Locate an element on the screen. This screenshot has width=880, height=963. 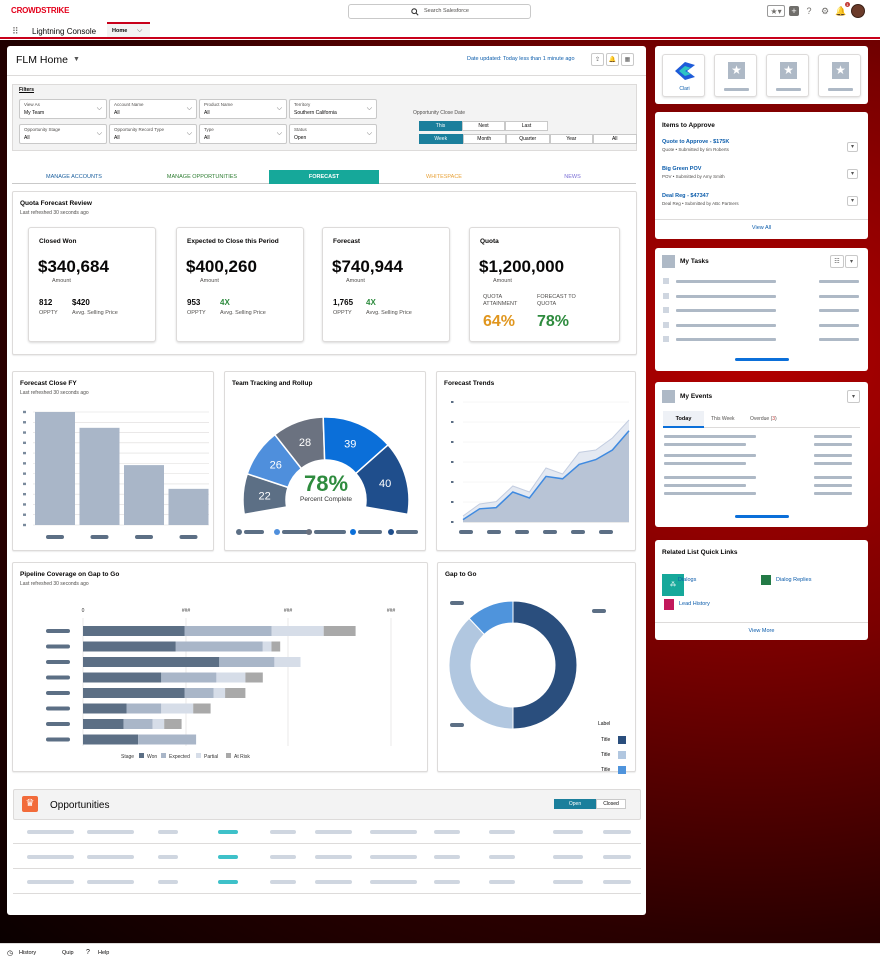
notifications-icon: 🔔 1 is located at coordinates (842, 9).